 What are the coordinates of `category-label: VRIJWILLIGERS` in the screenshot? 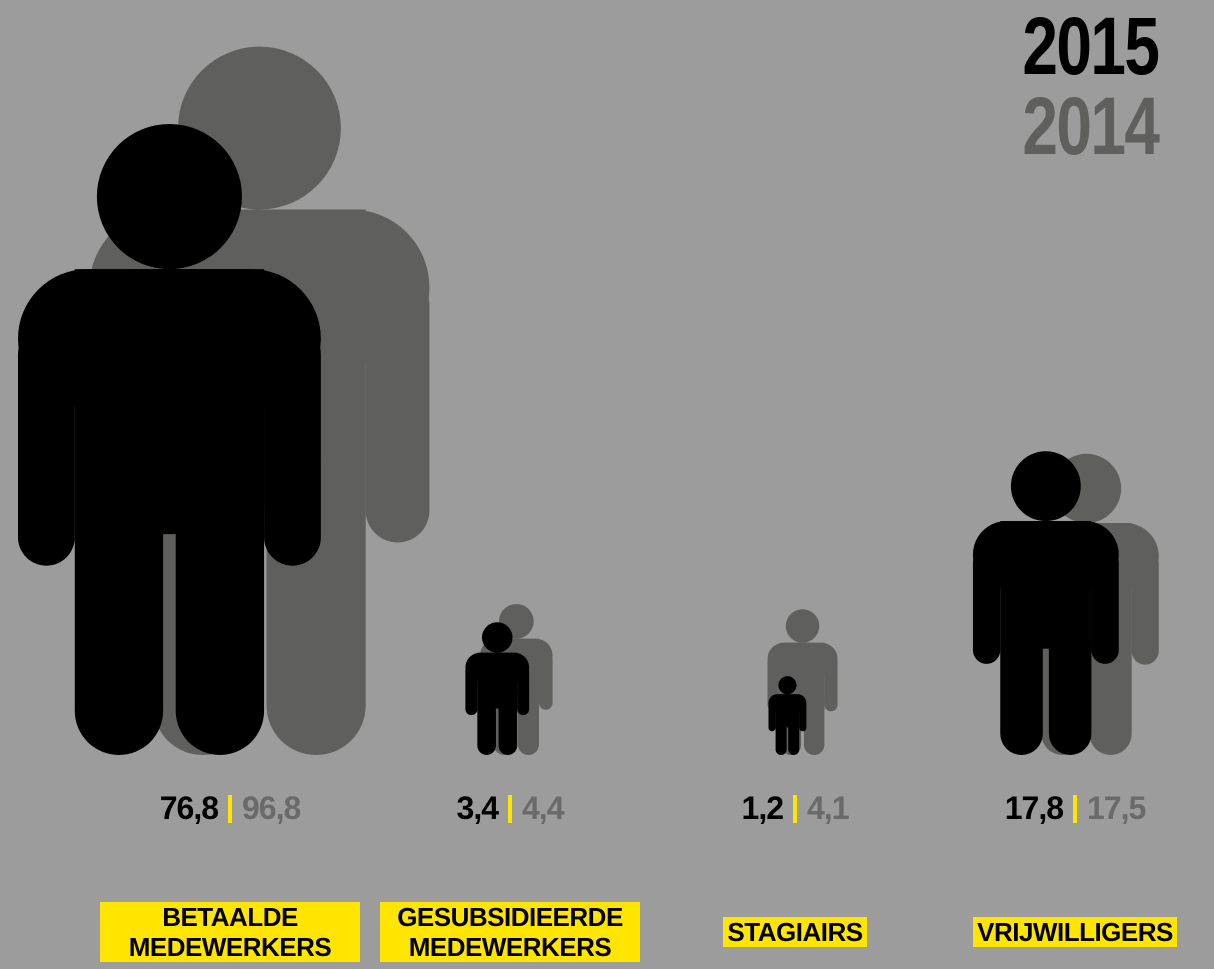 It's located at (1075, 932).